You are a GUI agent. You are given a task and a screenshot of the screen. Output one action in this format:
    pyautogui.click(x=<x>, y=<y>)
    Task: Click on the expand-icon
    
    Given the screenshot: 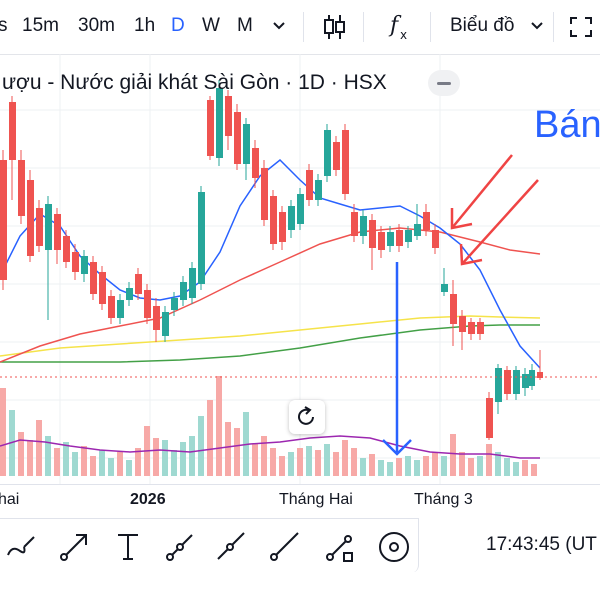 What is the action you would take?
    pyautogui.click(x=581, y=29)
    